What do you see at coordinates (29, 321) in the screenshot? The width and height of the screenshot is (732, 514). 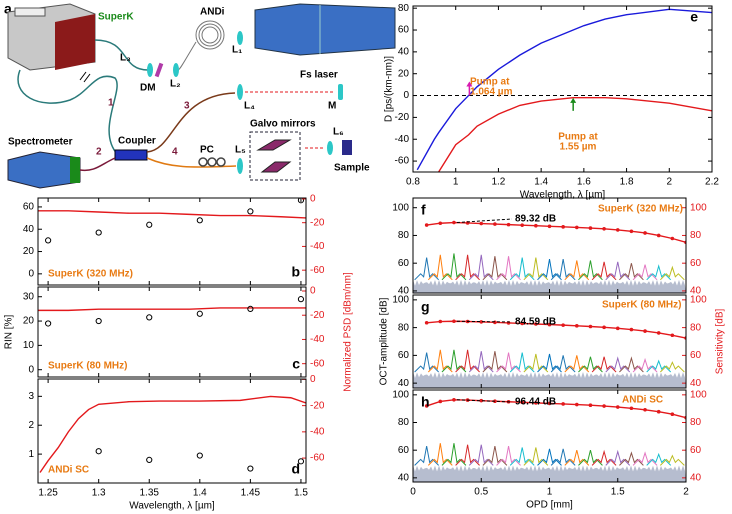 I see `y-tick-label: 20` at bounding box center [29, 321].